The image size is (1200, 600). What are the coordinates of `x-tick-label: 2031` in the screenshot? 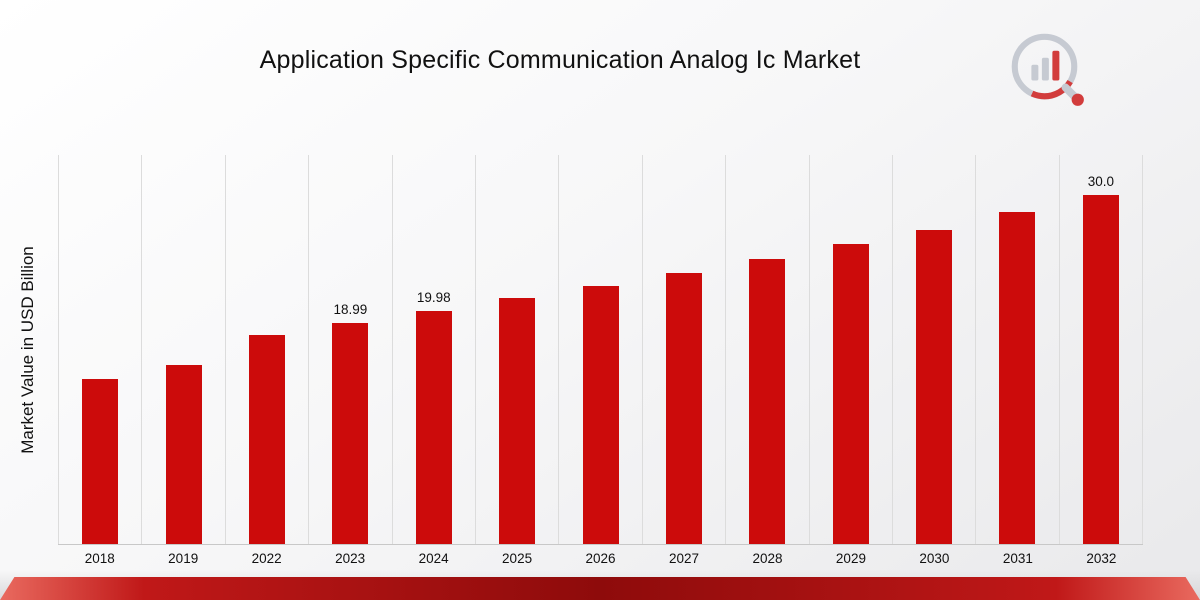 It's located at (1017, 558).